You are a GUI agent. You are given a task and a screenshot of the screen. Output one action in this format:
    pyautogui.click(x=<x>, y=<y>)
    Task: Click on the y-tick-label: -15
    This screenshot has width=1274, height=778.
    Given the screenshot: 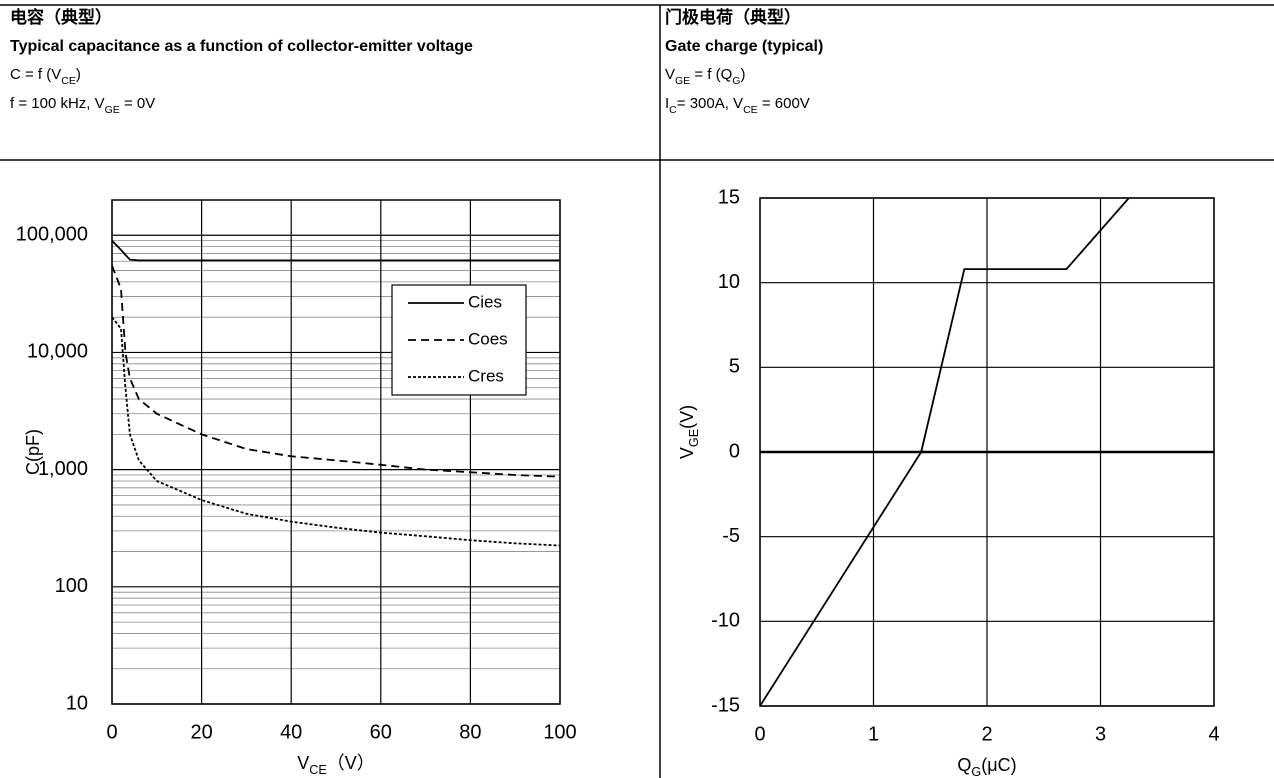 What is the action you would take?
    pyautogui.click(x=725, y=705)
    